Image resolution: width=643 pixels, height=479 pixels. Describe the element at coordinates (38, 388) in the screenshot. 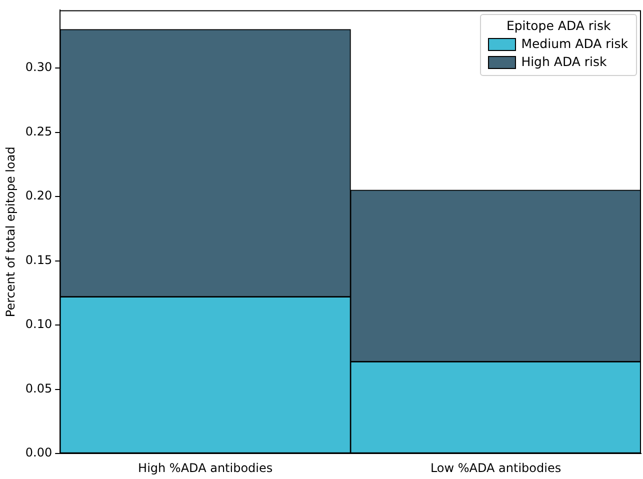

I see `y-tick-label: 0.05` at that location.